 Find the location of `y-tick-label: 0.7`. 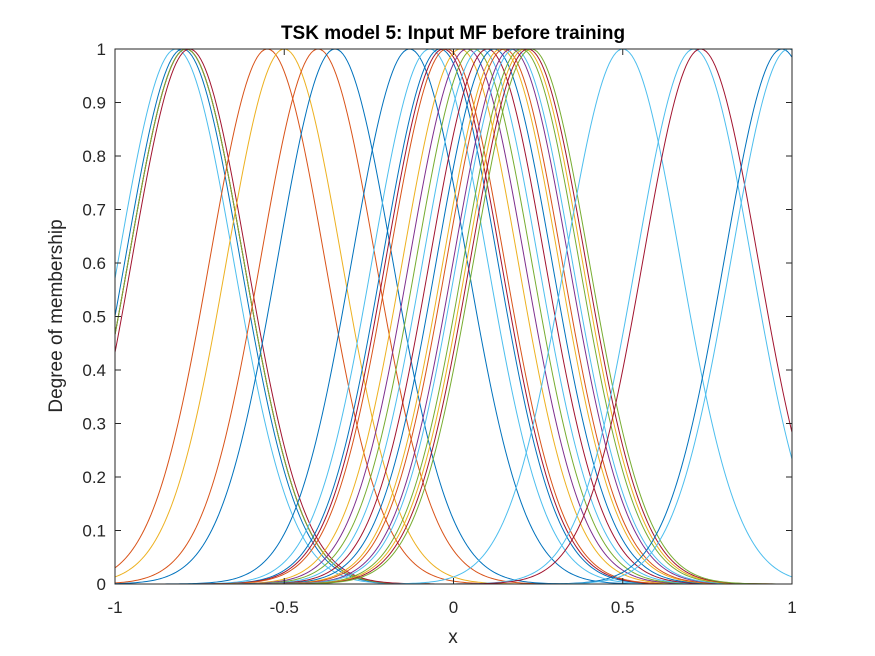

y-tick-label: 0.7 is located at coordinates (94, 210).